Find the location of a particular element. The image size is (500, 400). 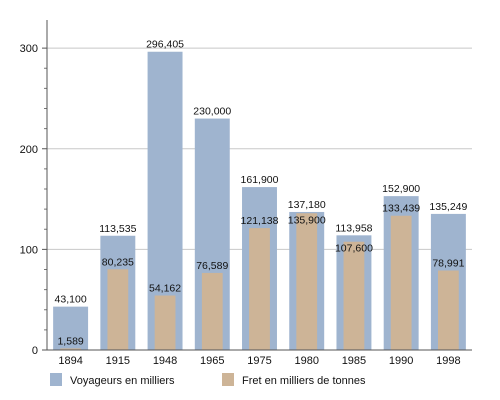

data-label-voyageurs: 230,000 is located at coordinates (212, 112).